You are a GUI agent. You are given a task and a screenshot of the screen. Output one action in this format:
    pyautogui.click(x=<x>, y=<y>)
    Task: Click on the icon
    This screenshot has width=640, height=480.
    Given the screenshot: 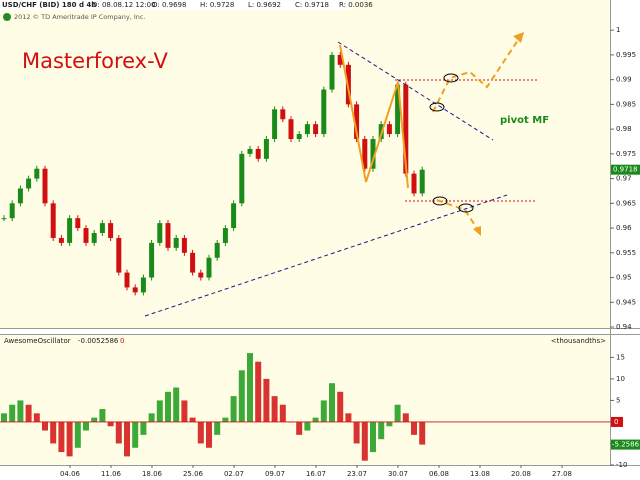 What is the action you would take?
    pyautogui.click(x=7, y=17)
    